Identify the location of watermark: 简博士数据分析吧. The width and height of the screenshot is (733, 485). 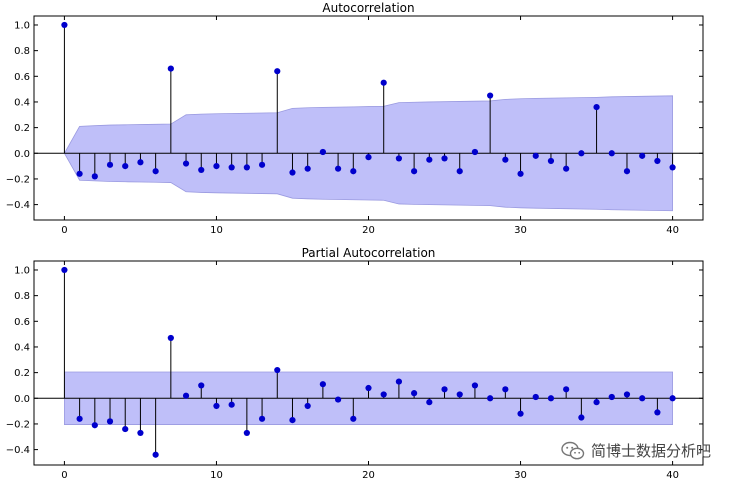
(636, 450).